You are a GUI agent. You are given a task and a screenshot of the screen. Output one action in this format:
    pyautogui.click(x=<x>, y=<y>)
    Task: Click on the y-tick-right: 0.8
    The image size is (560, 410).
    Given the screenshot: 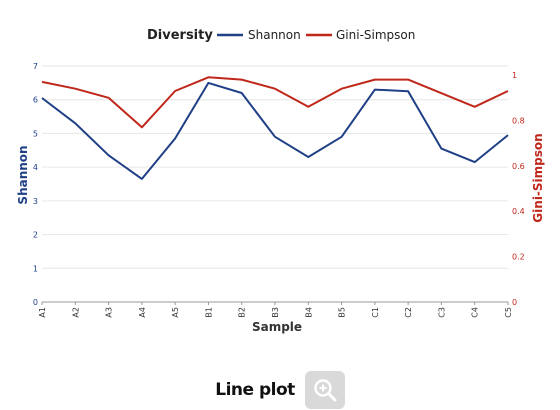 What is the action you would take?
    pyautogui.click(x=518, y=120)
    